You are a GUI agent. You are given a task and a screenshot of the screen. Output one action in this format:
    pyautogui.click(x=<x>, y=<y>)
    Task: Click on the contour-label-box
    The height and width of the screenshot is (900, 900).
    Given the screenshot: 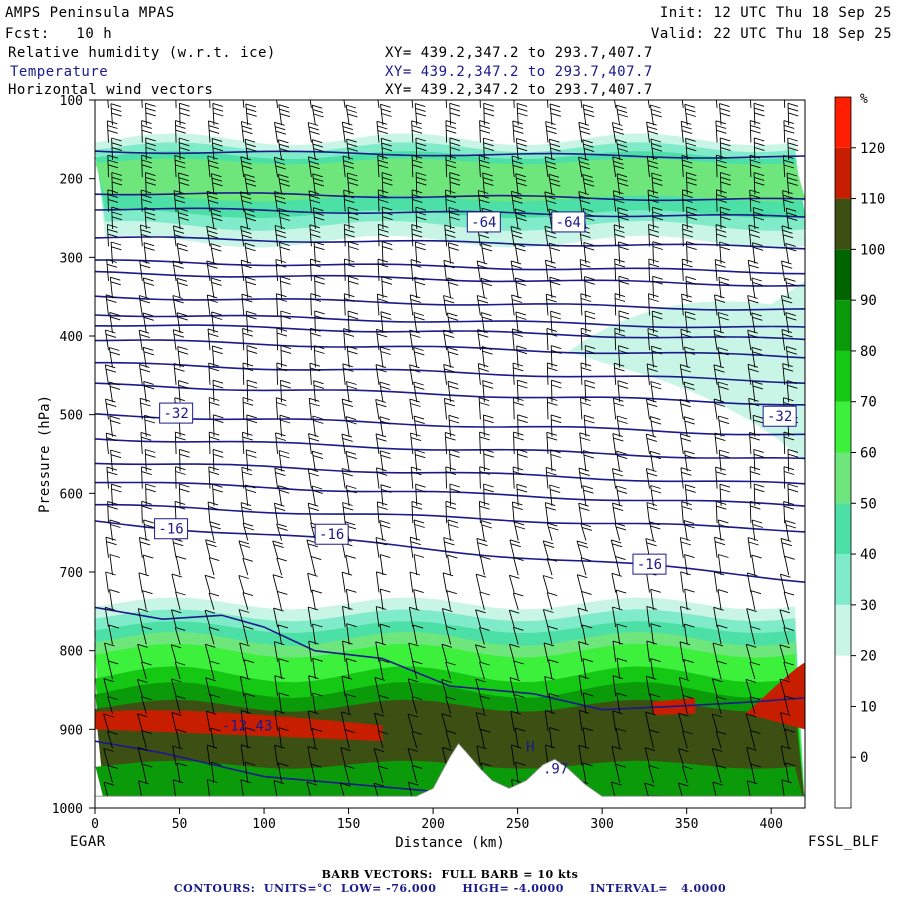 What is the action you would take?
    pyautogui.click(x=568, y=222)
    